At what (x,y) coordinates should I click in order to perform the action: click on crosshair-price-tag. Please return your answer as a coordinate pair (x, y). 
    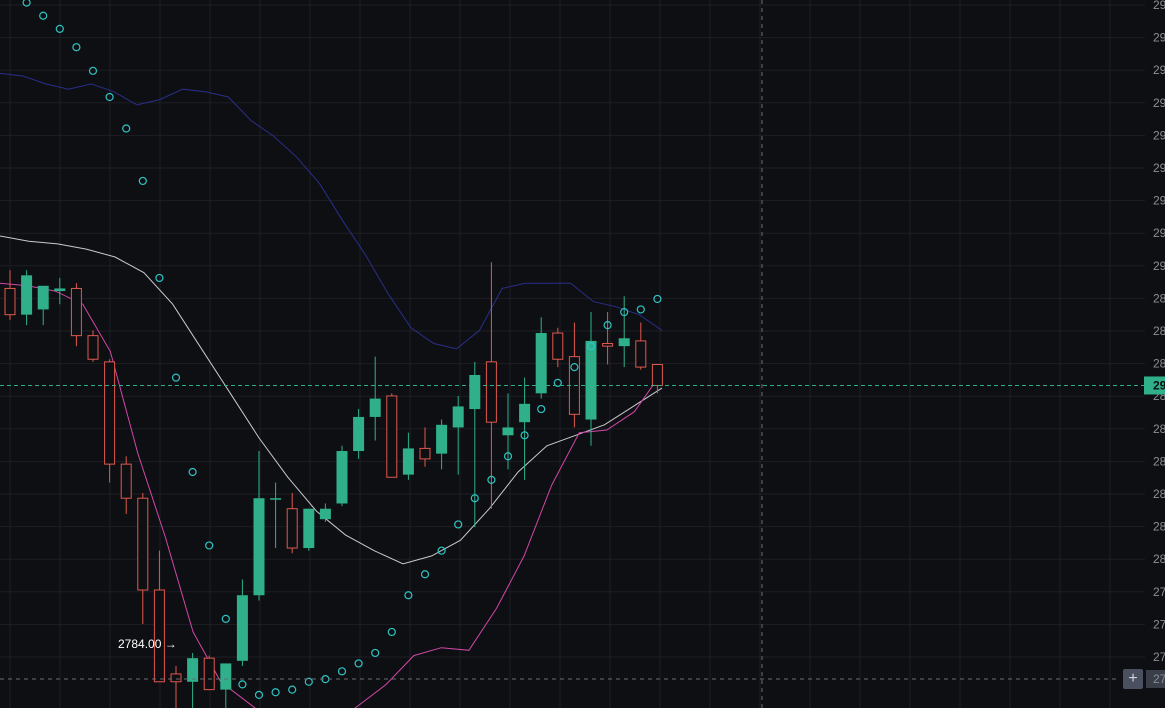
    Looking at the image, I should click on (1155, 679).